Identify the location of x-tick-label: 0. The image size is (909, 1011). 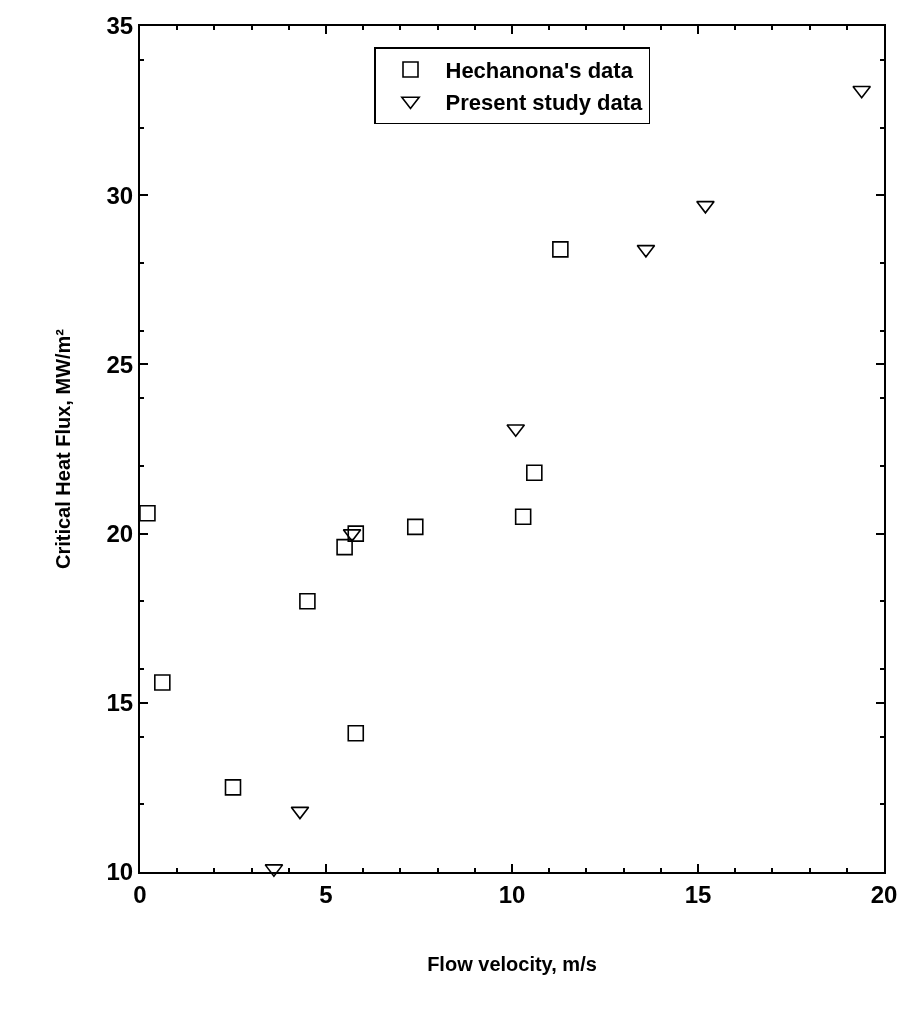
(140, 894).